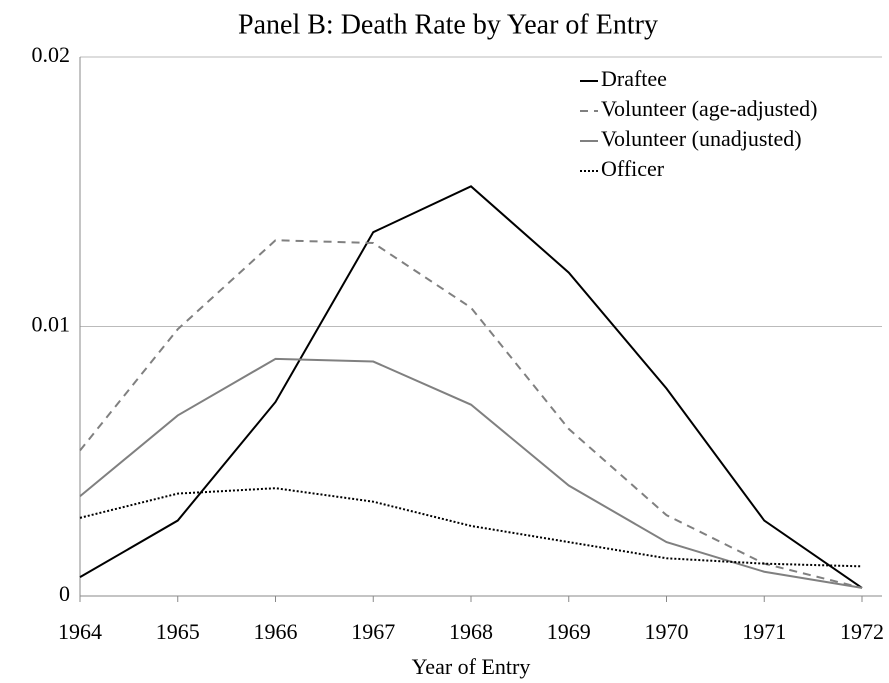 This screenshot has height=683, width=889. What do you see at coordinates (862, 631) in the screenshot?
I see `x-tick-label: 1972` at bounding box center [862, 631].